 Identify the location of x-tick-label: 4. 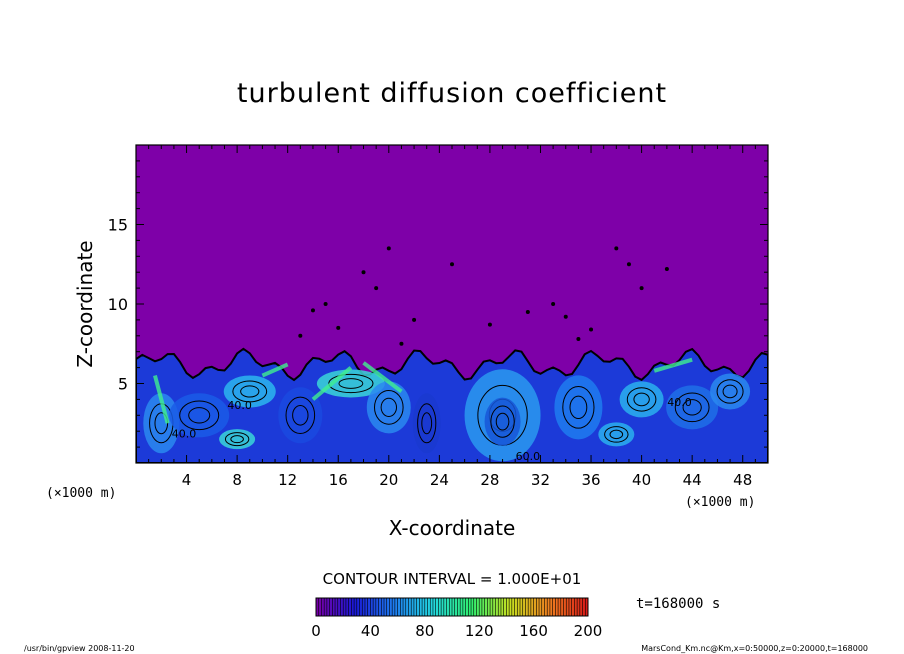
(187, 480).